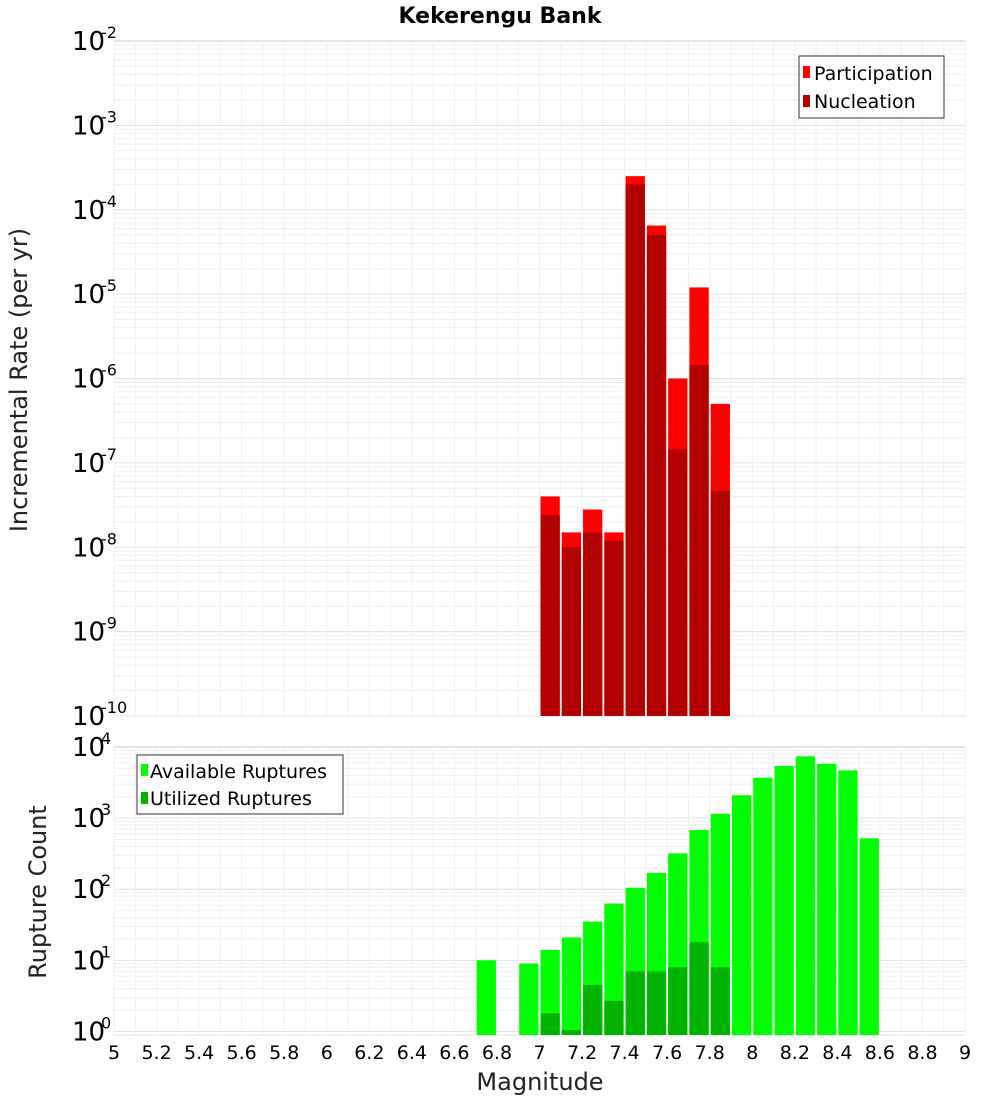 This screenshot has width=1000, height=1100. Describe the element at coordinates (369, 1053) in the screenshot. I see `x-tick-label: 6.2` at that location.